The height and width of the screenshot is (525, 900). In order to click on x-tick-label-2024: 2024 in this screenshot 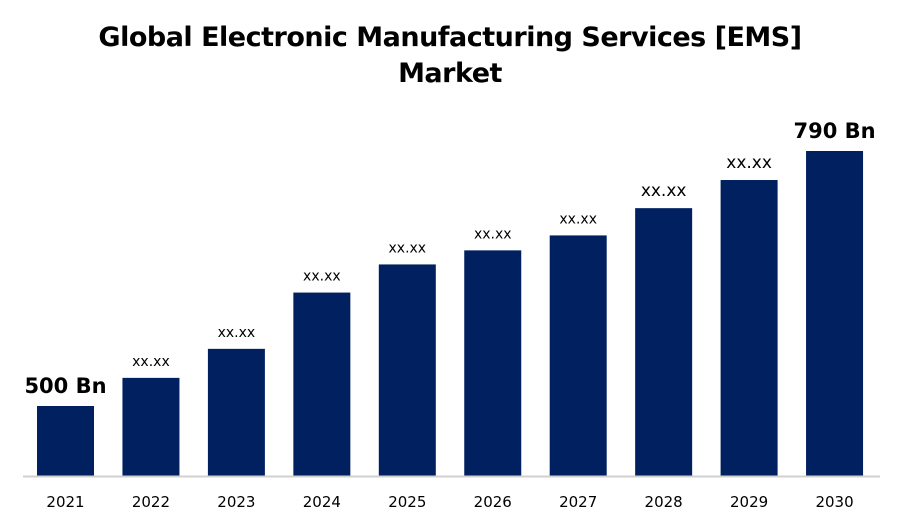, I will do `click(322, 502)`.